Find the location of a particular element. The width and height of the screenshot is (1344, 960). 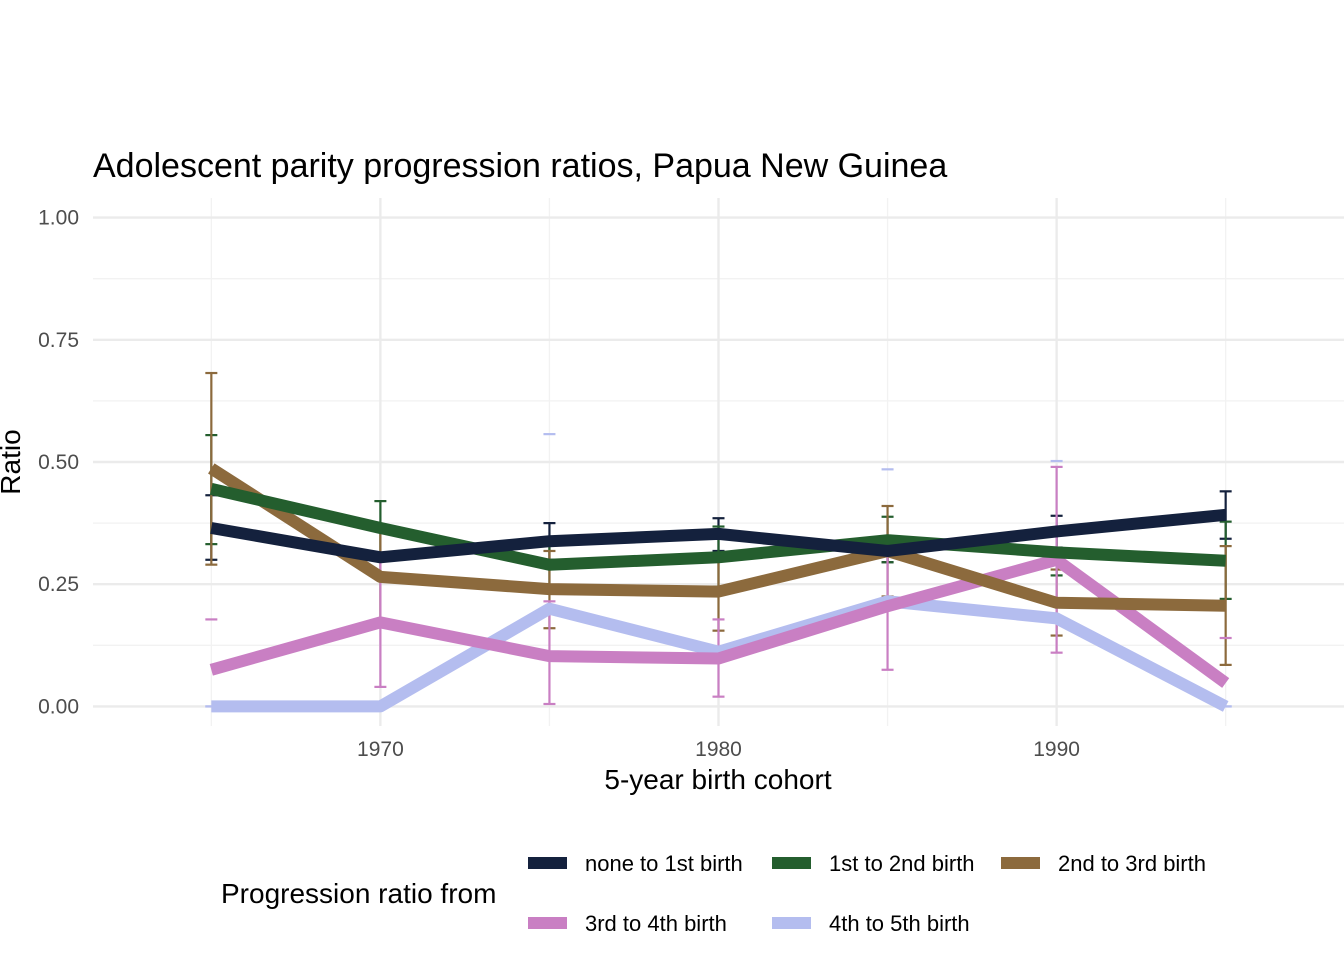

x-axis-ticks: 1970 1980 1990 is located at coordinates (718, 749).